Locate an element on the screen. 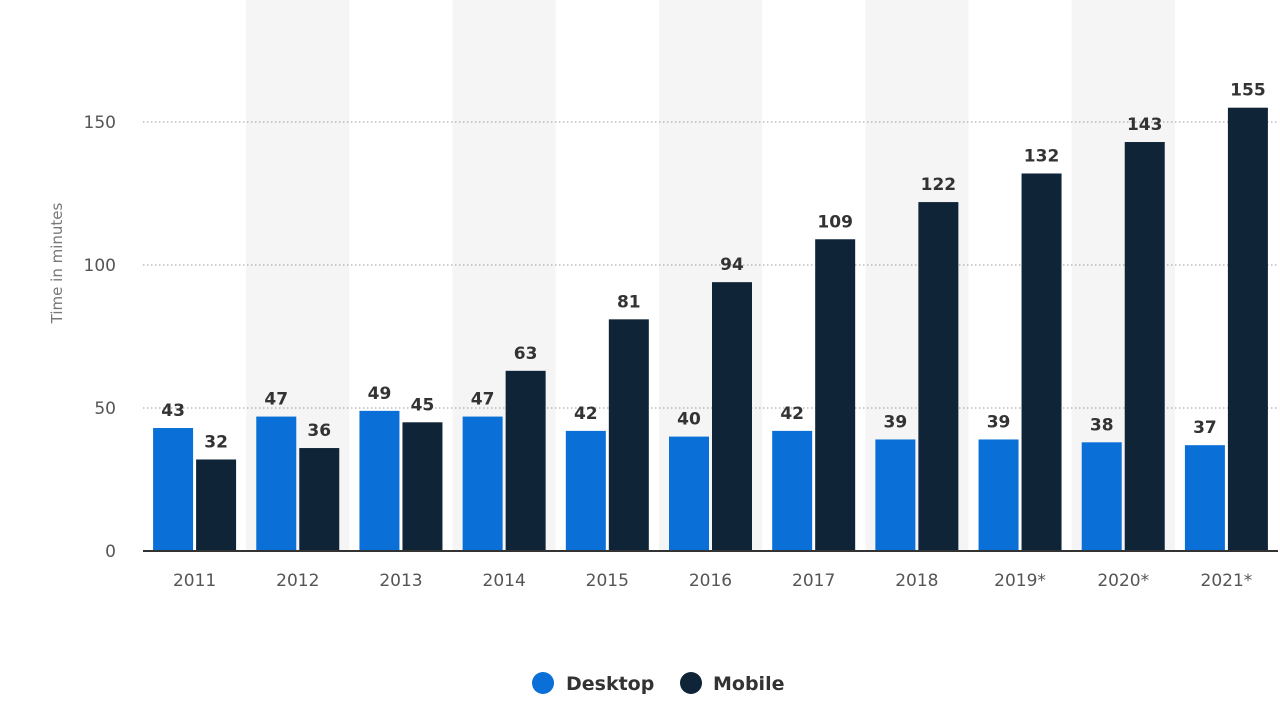 The image size is (1280, 720). y-tick-label: 50 is located at coordinates (105, 409).